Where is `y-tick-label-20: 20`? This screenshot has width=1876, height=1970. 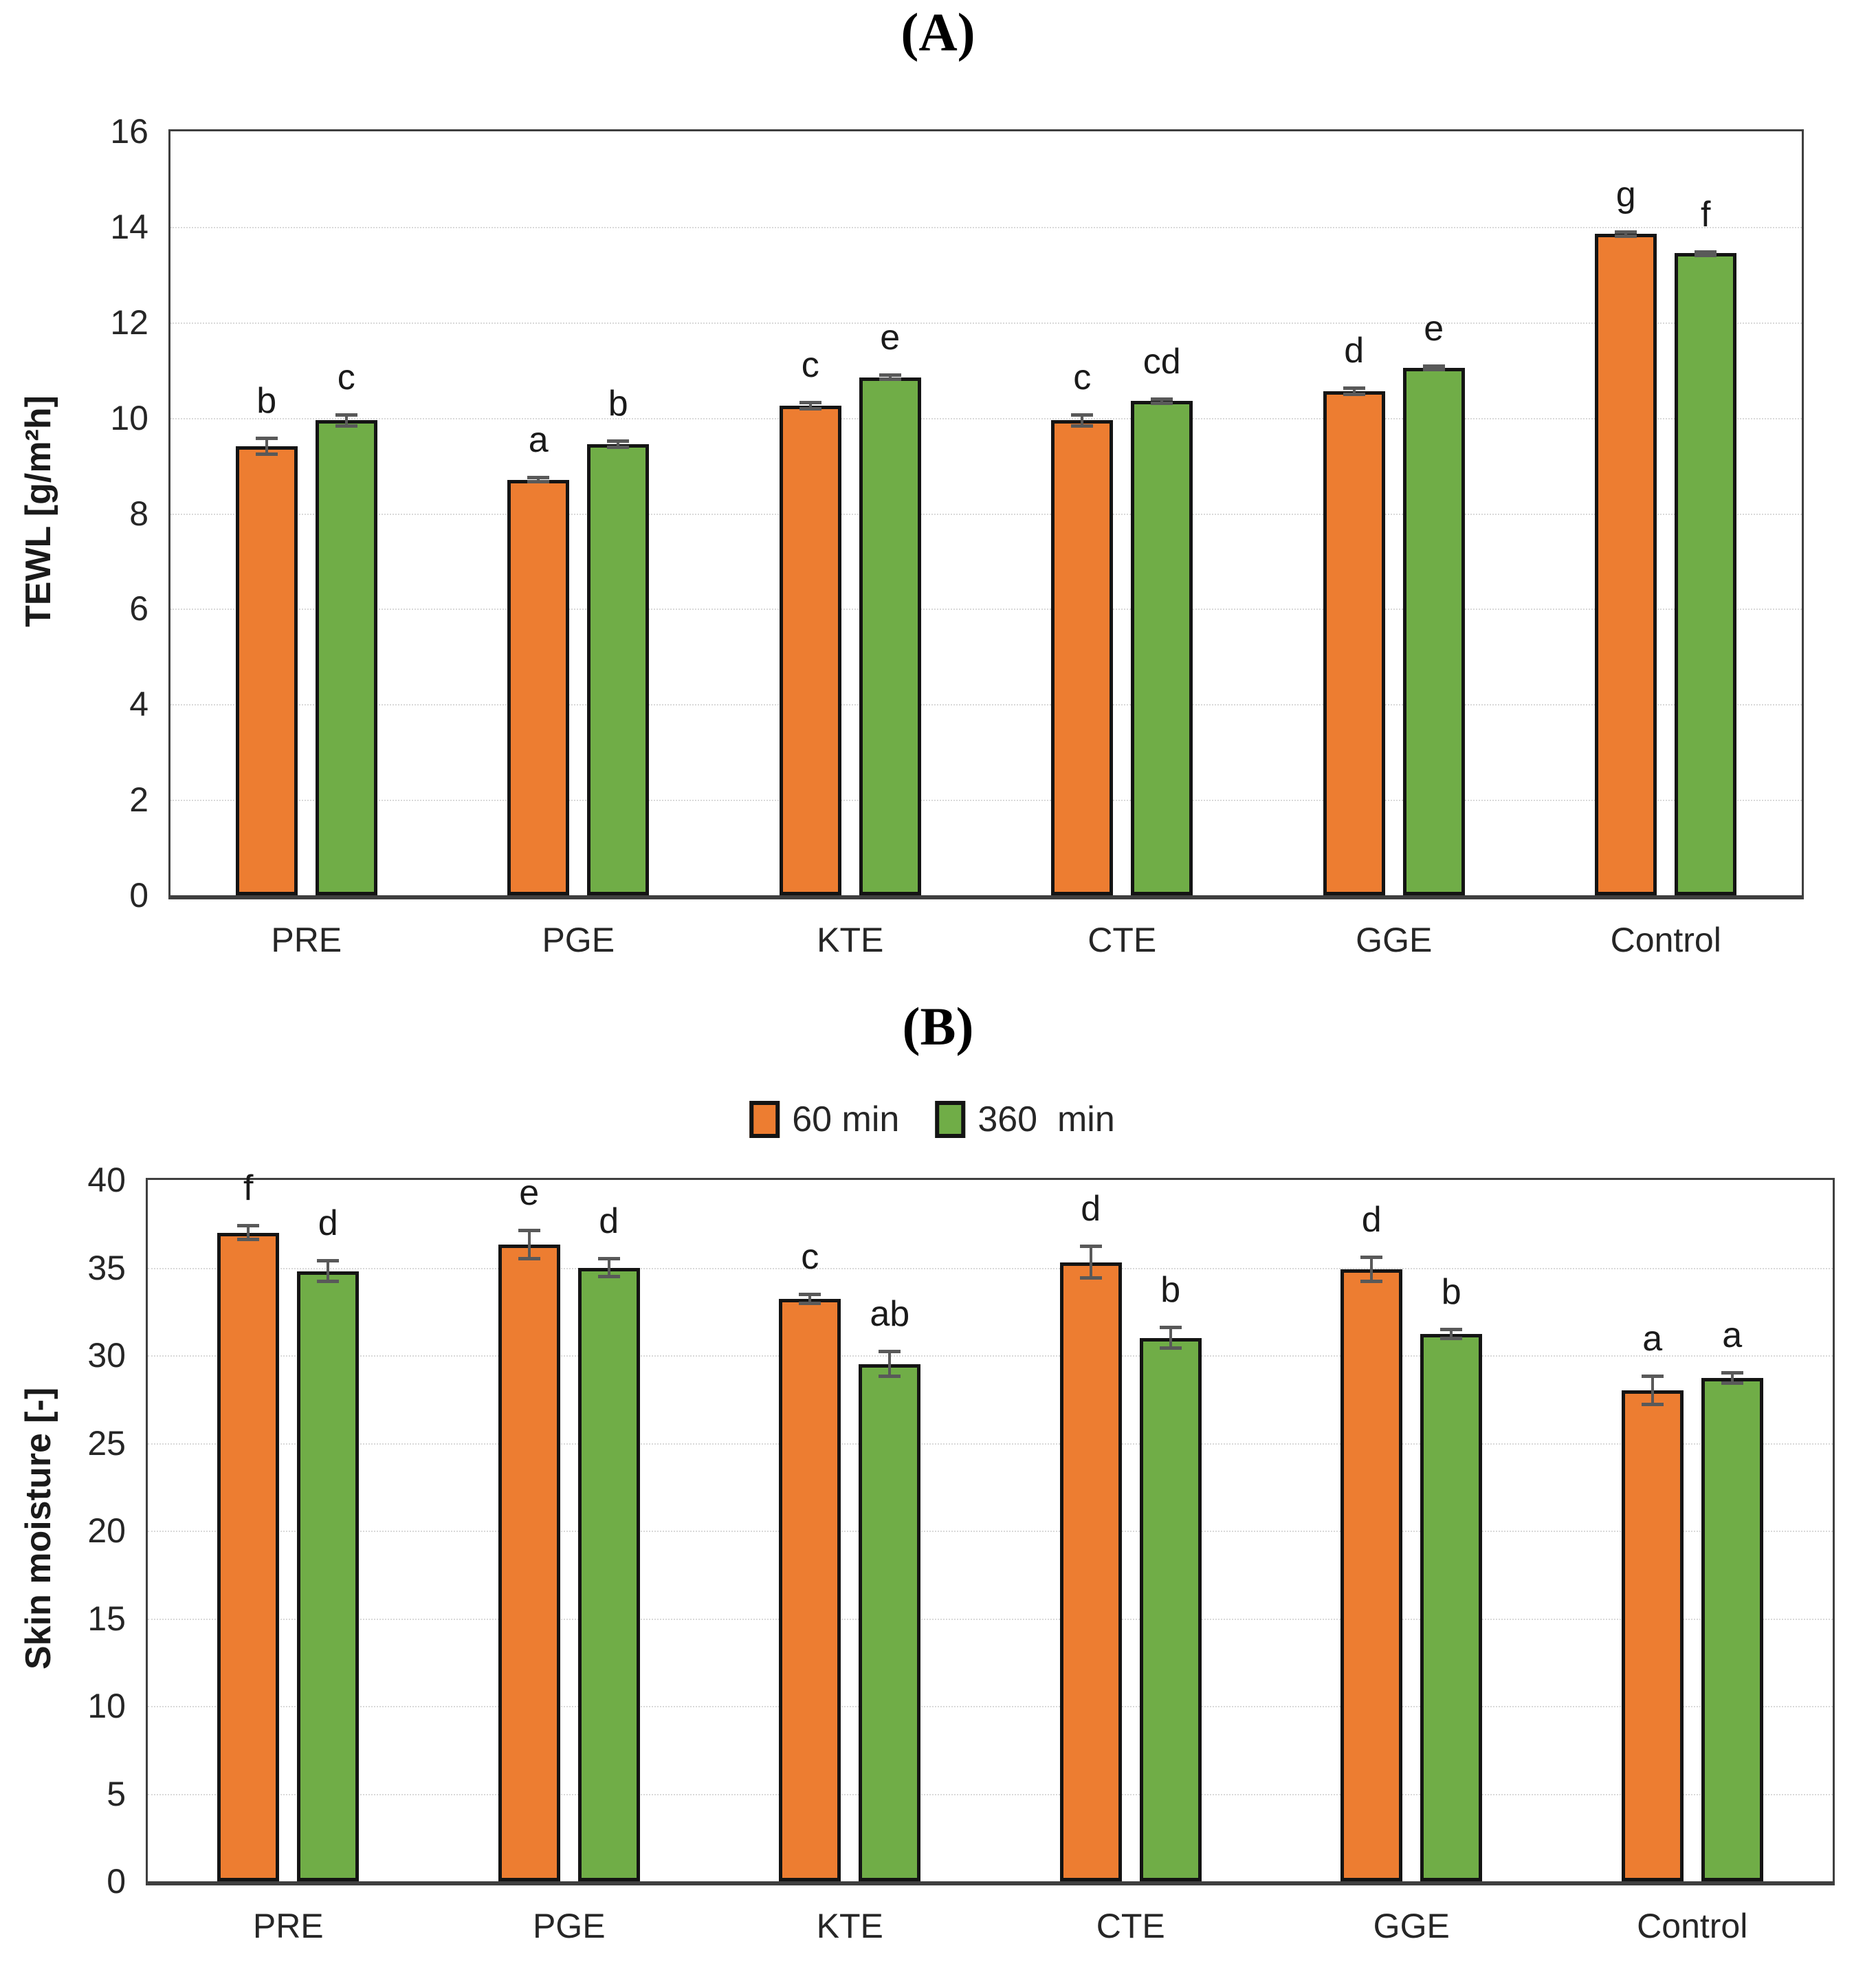 y-tick-label-20: 20 is located at coordinates (106, 1530).